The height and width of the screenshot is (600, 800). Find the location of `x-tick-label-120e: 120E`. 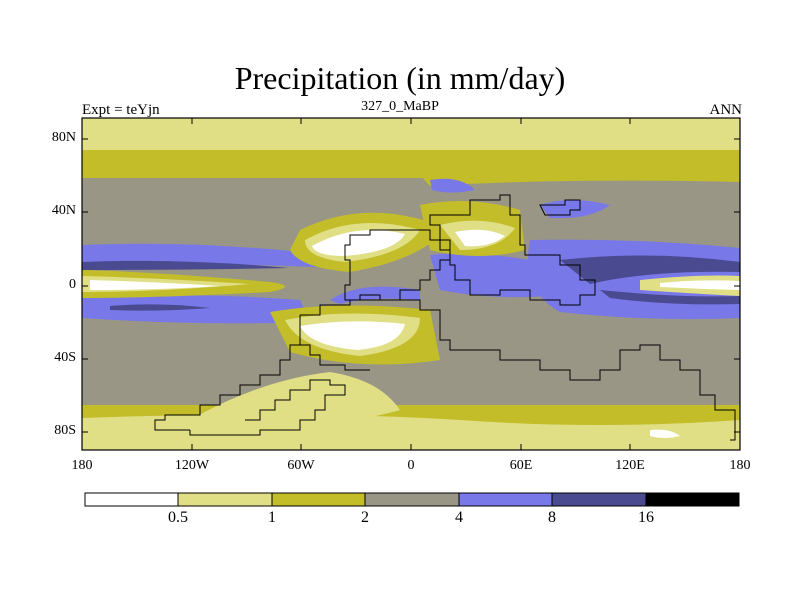

x-tick-label-120e: 120E is located at coordinates (630, 465).